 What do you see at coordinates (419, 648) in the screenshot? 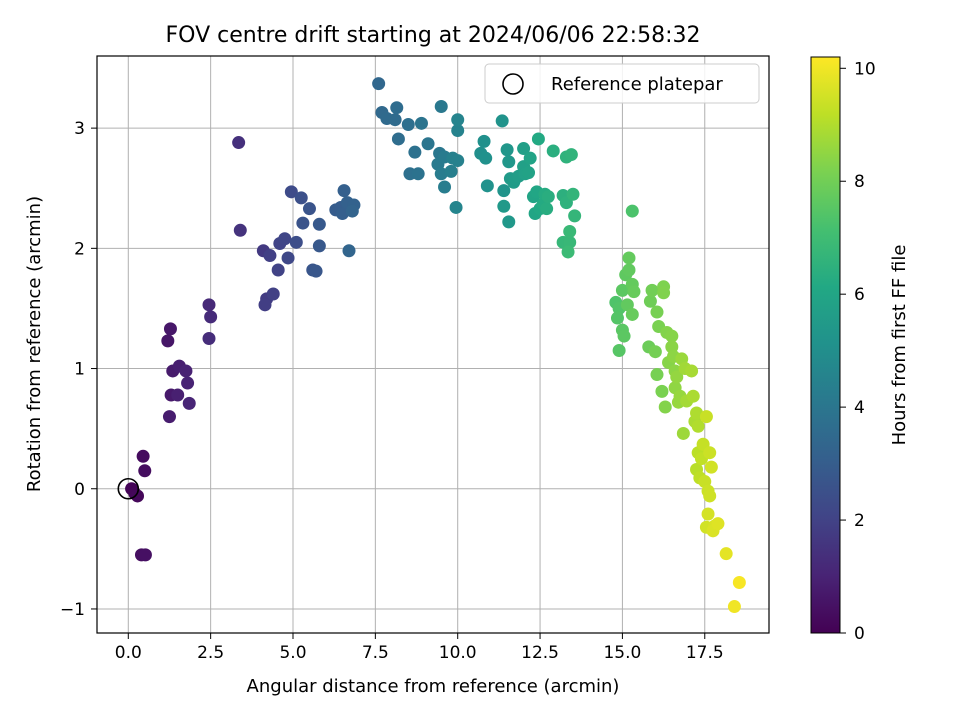
I see `x-axis-ticks: 0.0 2.5 5.0 7.5 10.0 12.5 15.0 17.5` at bounding box center [419, 648].